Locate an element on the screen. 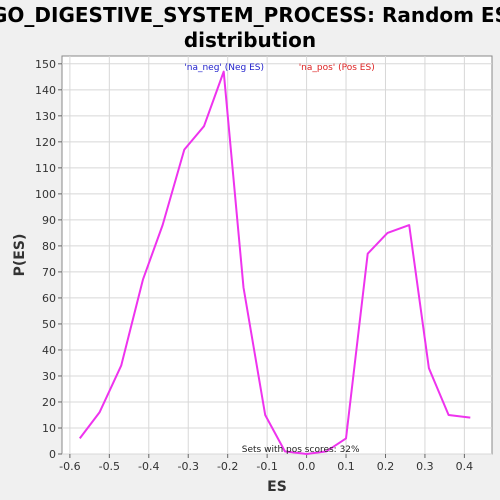 Image resolution: width=500 pixels, height=500 pixels. x-axis-title: ES is located at coordinates (277, 487).